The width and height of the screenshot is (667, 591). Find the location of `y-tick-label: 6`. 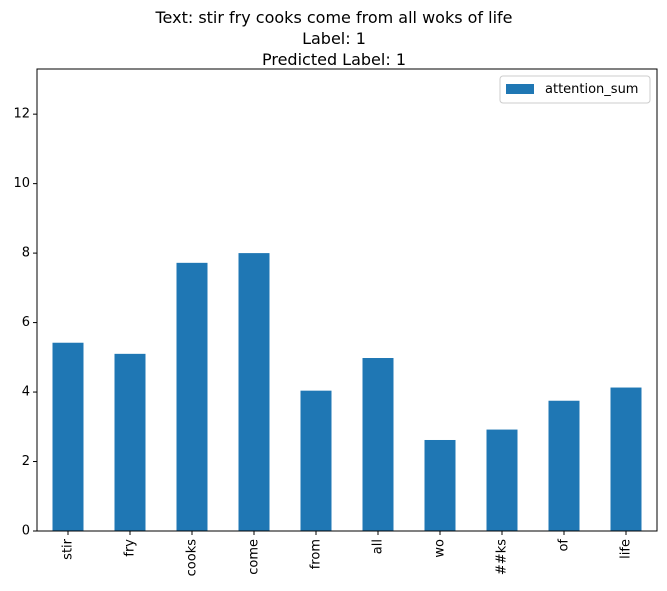

y-tick-label: 6 is located at coordinates (26, 322).